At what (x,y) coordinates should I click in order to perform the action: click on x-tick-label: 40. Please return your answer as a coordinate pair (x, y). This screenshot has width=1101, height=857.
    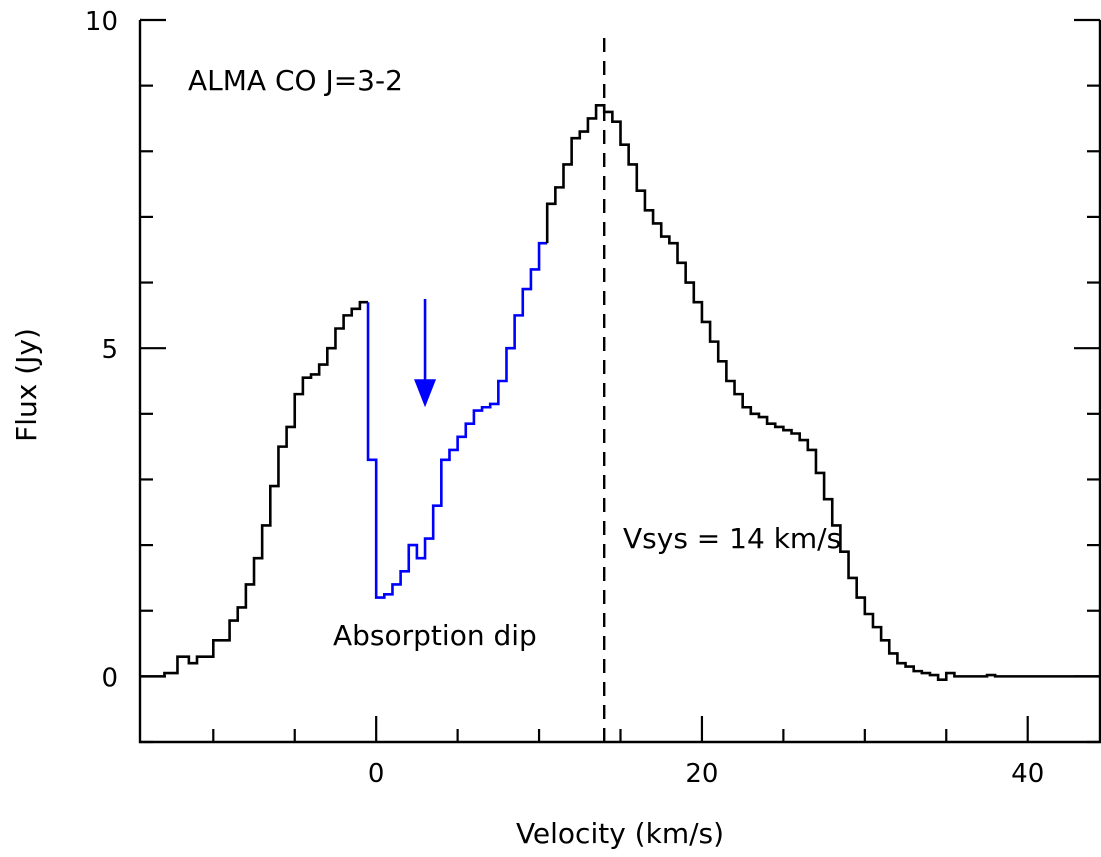
    Looking at the image, I should click on (1027, 774).